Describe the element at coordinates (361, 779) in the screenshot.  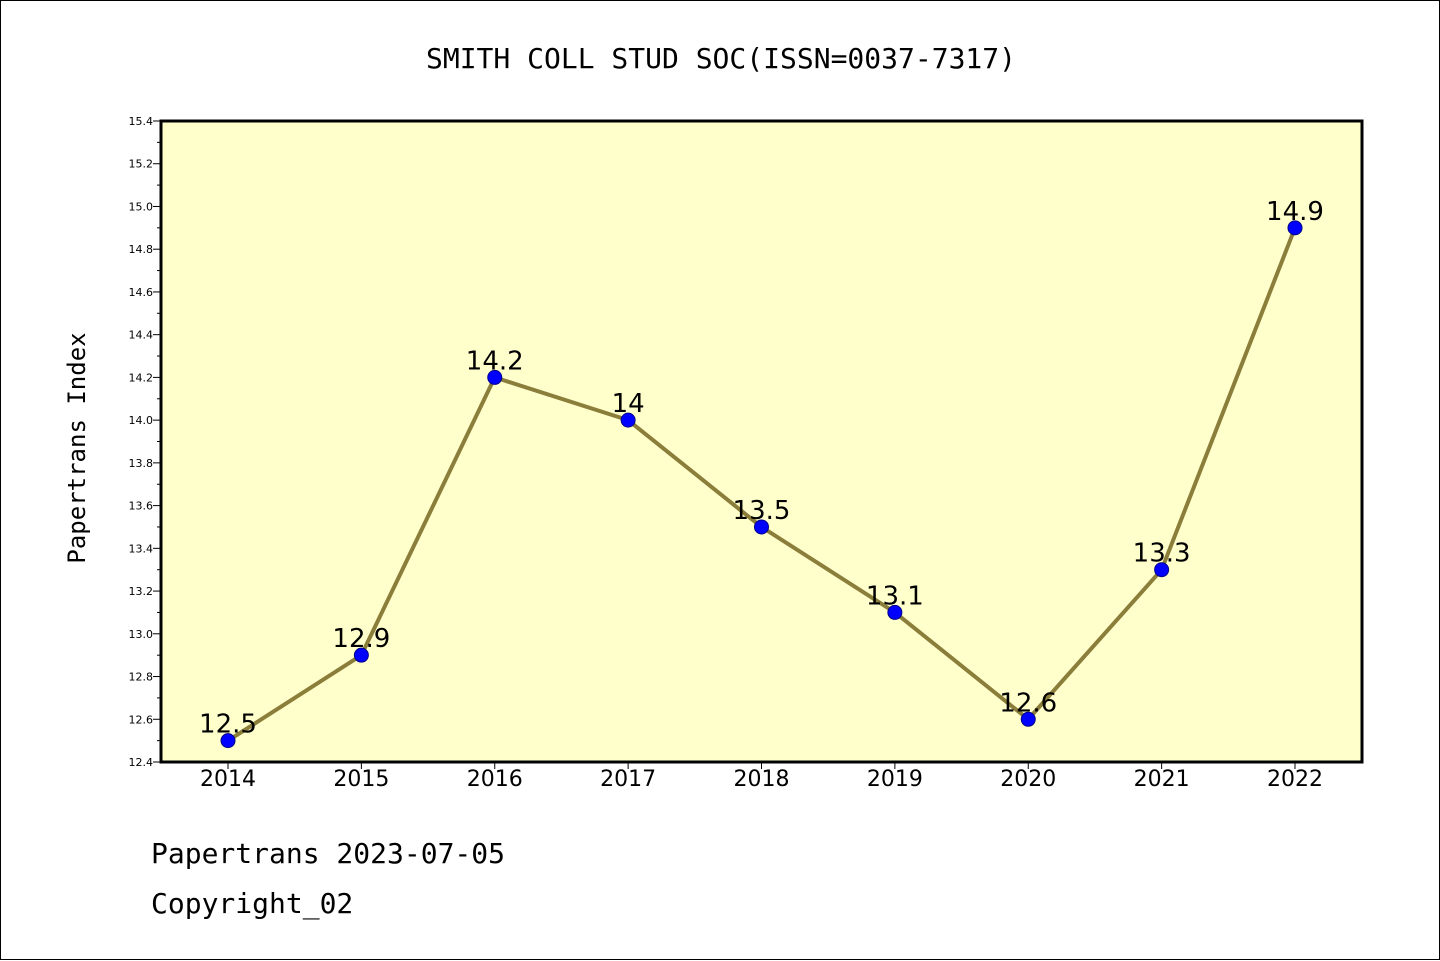
I see `x-tick-label: 2015` at that location.